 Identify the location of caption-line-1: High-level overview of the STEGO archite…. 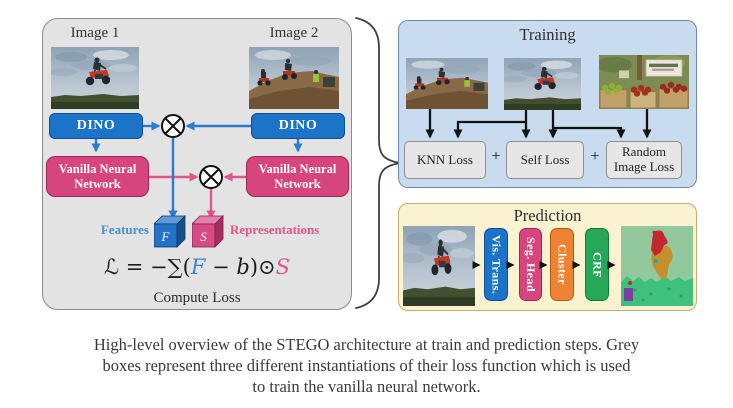
(366, 344).